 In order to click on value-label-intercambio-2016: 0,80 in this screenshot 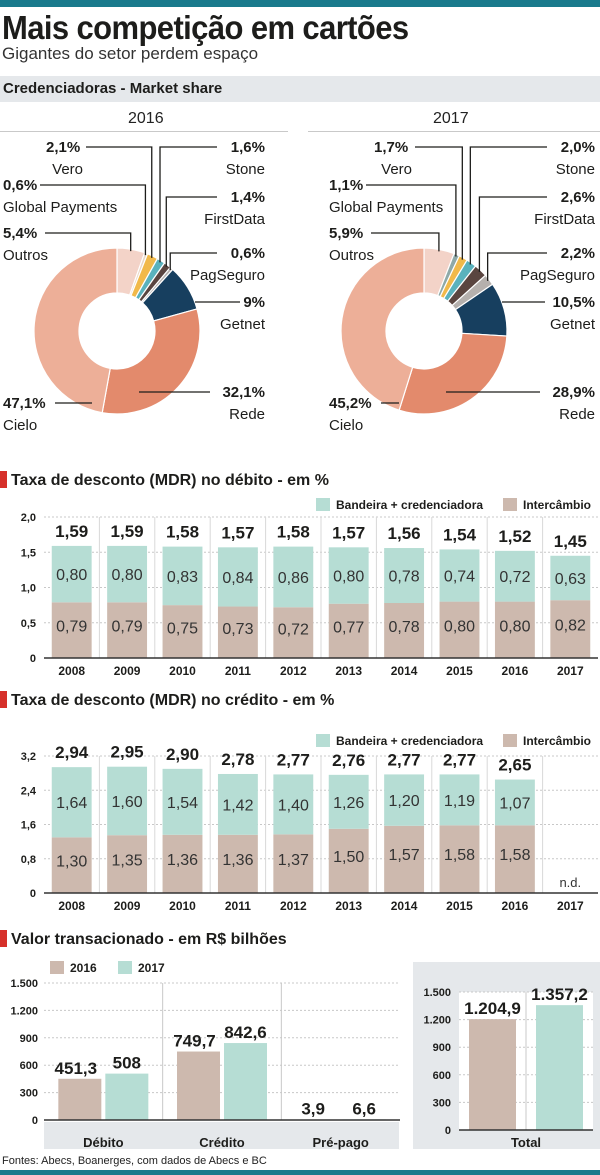, I will do `click(514, 626)`.